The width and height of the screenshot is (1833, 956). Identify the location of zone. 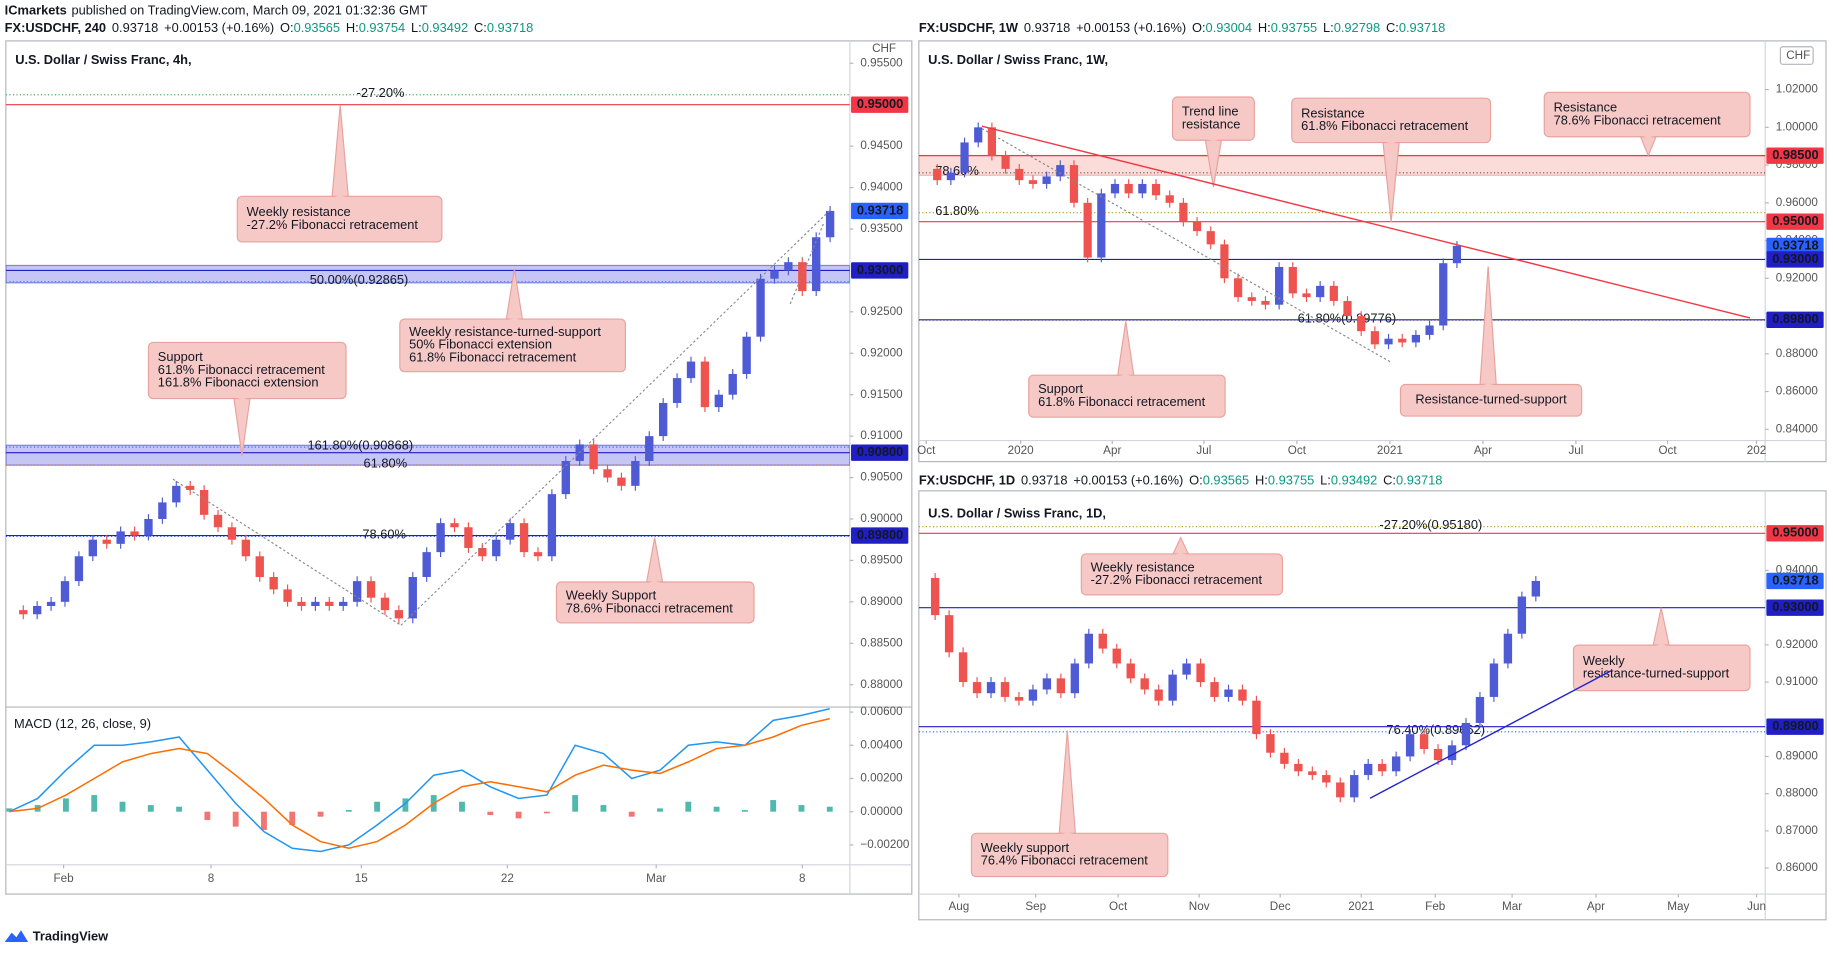
(427, 274).